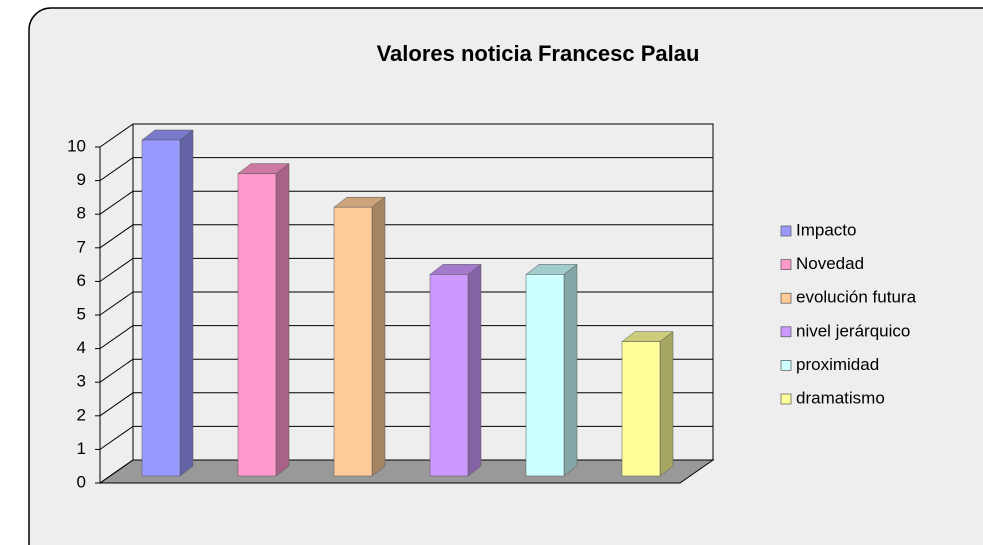  I want to click on y-tick-label: 1, so click(81, 448).